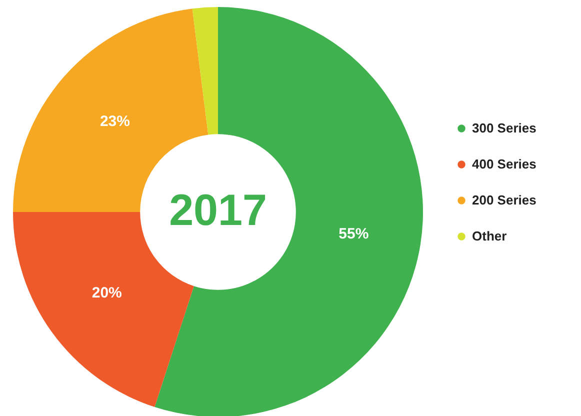 This screenshot has height=416, width=581. Describe the element at coordinates (504, 200) in the screenshot. I see `legend-label: 200 Series` at that location.